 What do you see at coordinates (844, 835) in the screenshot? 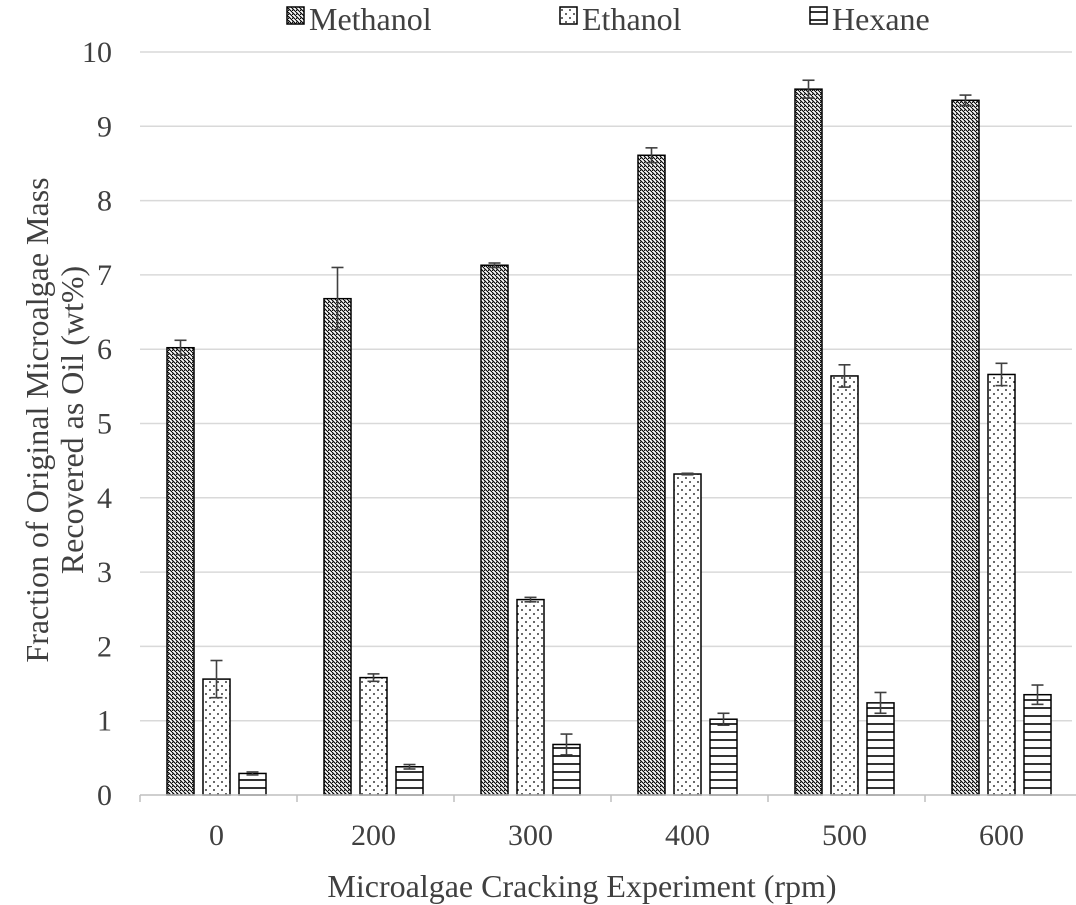
I see `x-tick-label: 500` at bounding box center [844, 835].